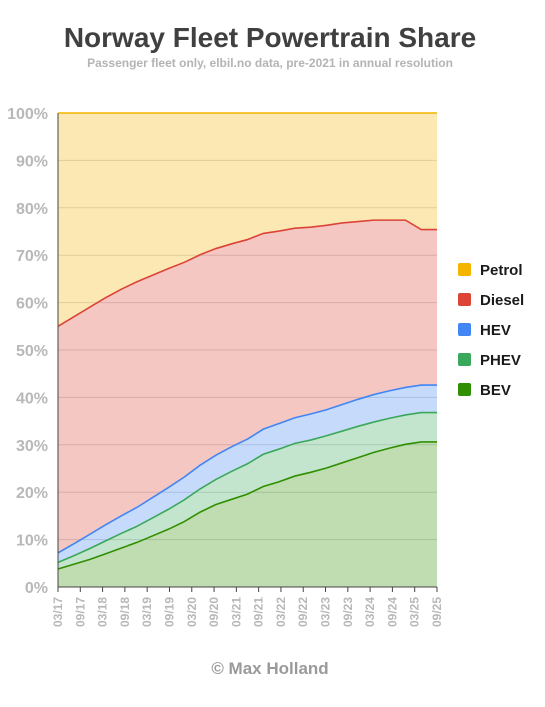 The image size is (545, 707). I want to click on credit-text: © Max Holland, so click(270, 668).